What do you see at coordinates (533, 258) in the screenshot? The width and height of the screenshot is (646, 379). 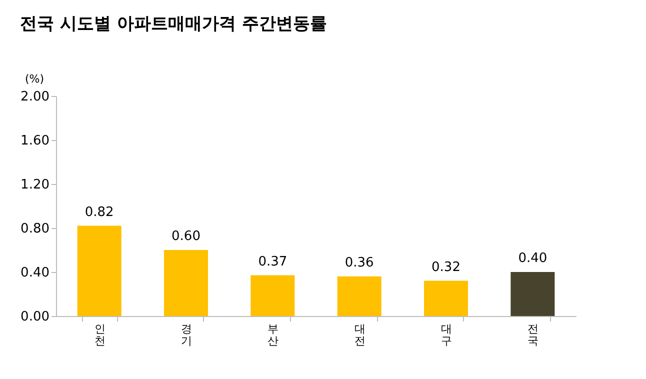 I see `data-label: 0.40` at bounding box center [533, 258].